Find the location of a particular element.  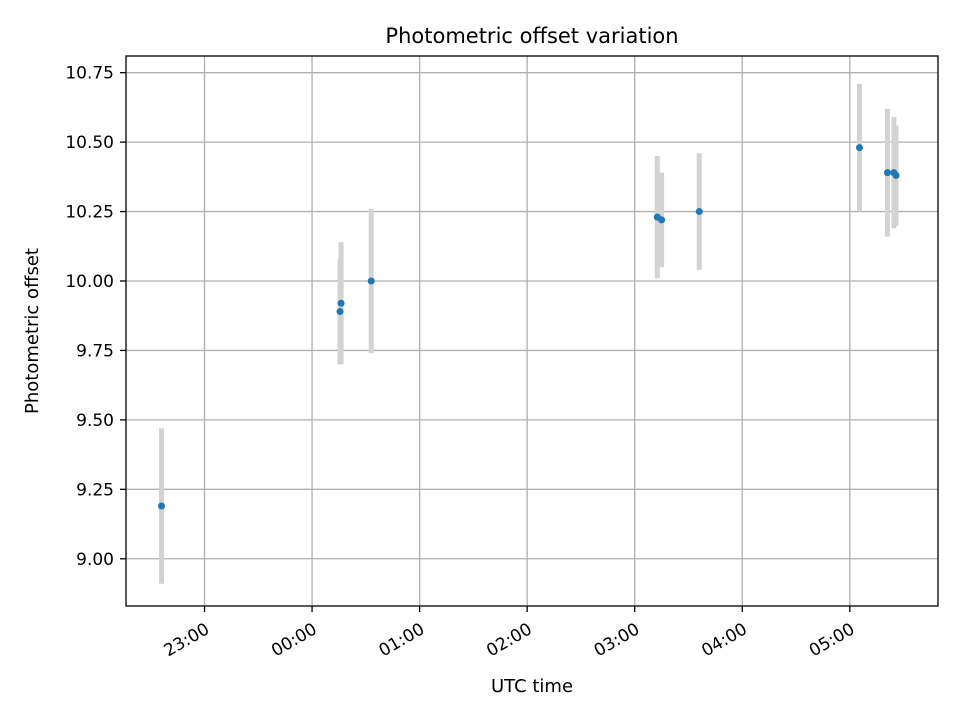

y-axis-ticks: 9.00 9.25 9.50 9.75 10.00 10.25 10.50 10.75 is located at coordinates (95, 317).